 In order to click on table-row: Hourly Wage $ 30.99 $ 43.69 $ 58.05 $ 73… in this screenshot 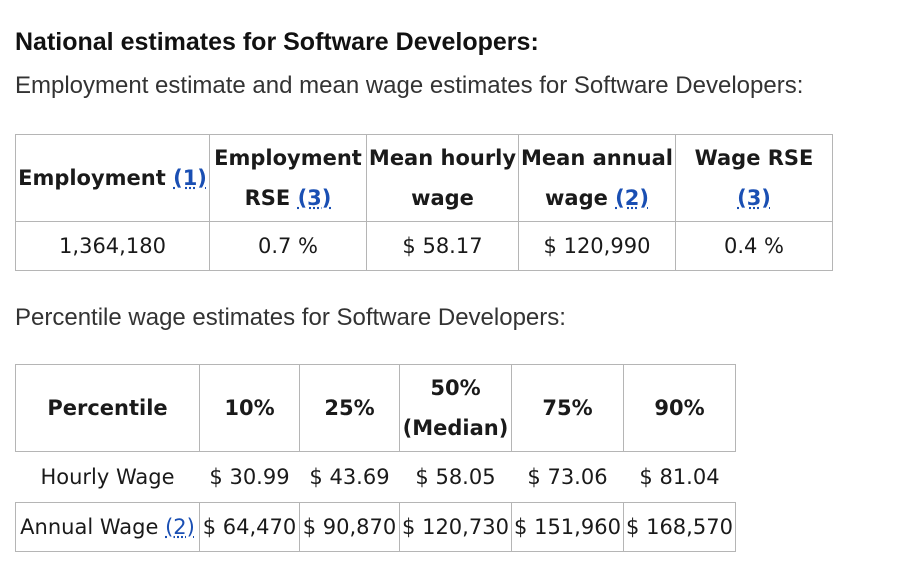, I will do `click(375, 477)`.